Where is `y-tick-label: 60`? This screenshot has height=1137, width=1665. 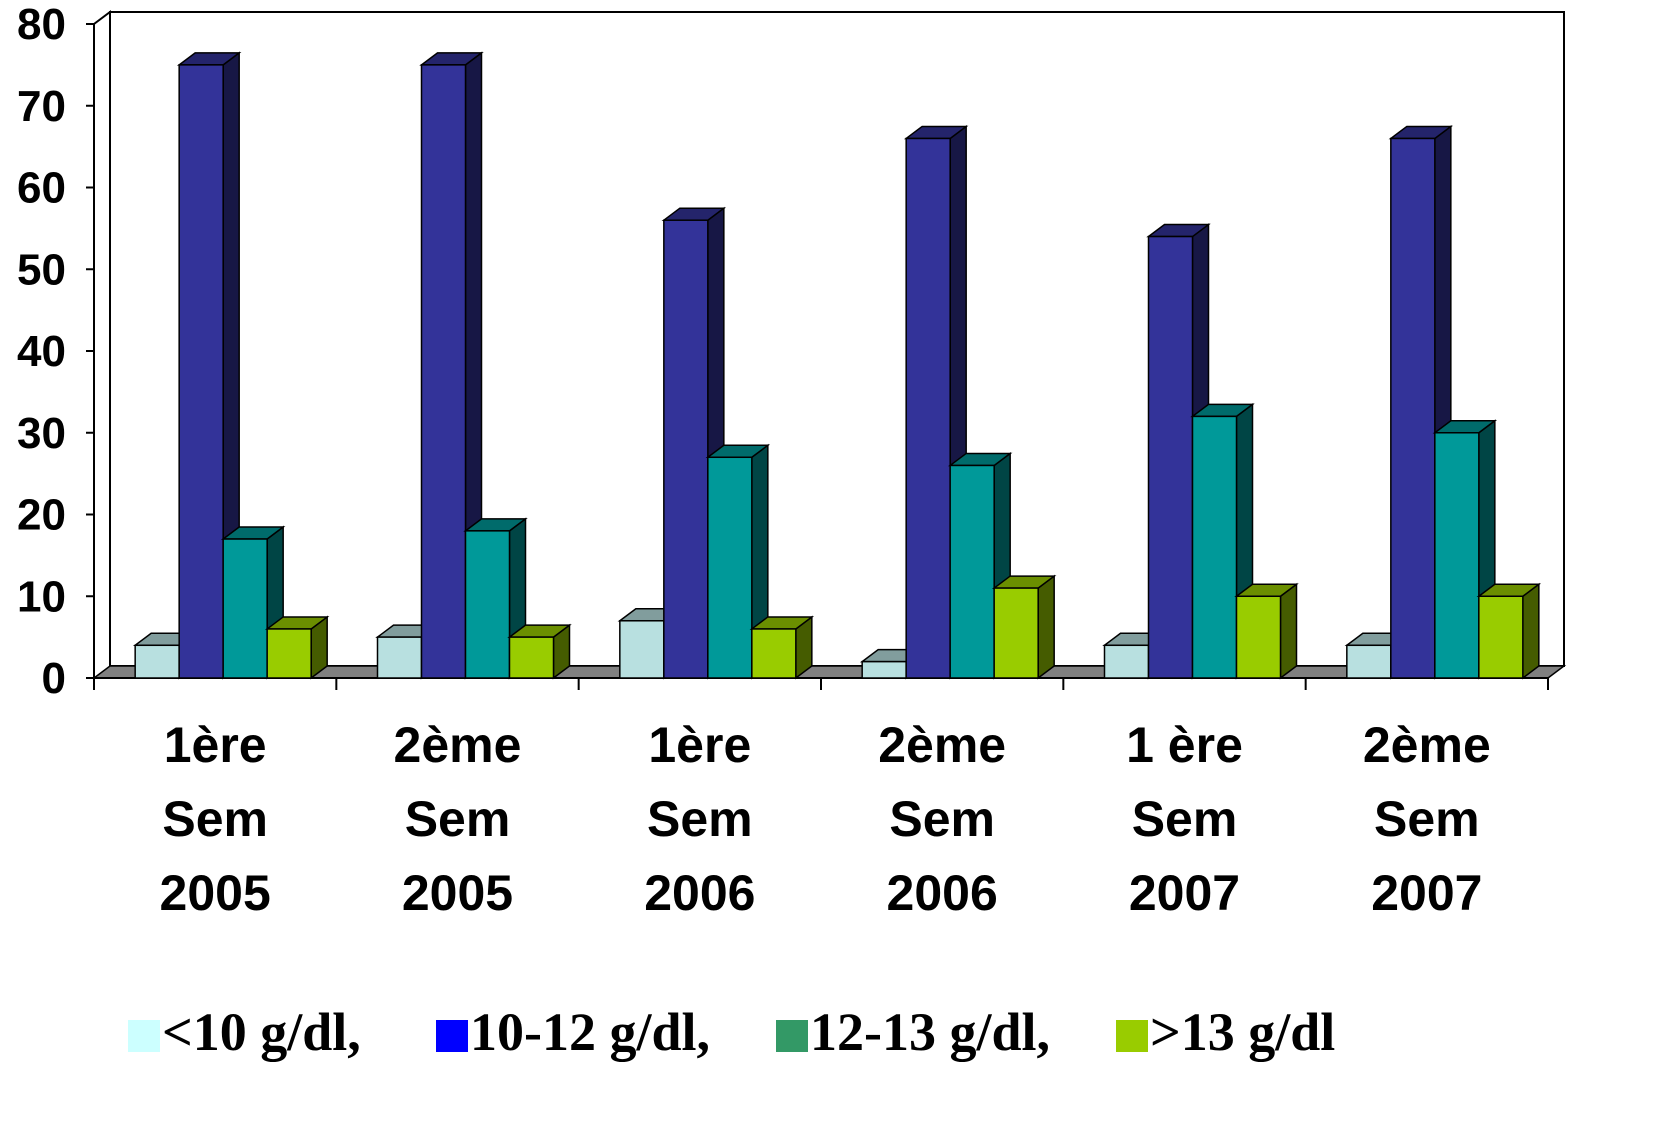
y-tick-label: 60 is located at coordinates (41, 188).